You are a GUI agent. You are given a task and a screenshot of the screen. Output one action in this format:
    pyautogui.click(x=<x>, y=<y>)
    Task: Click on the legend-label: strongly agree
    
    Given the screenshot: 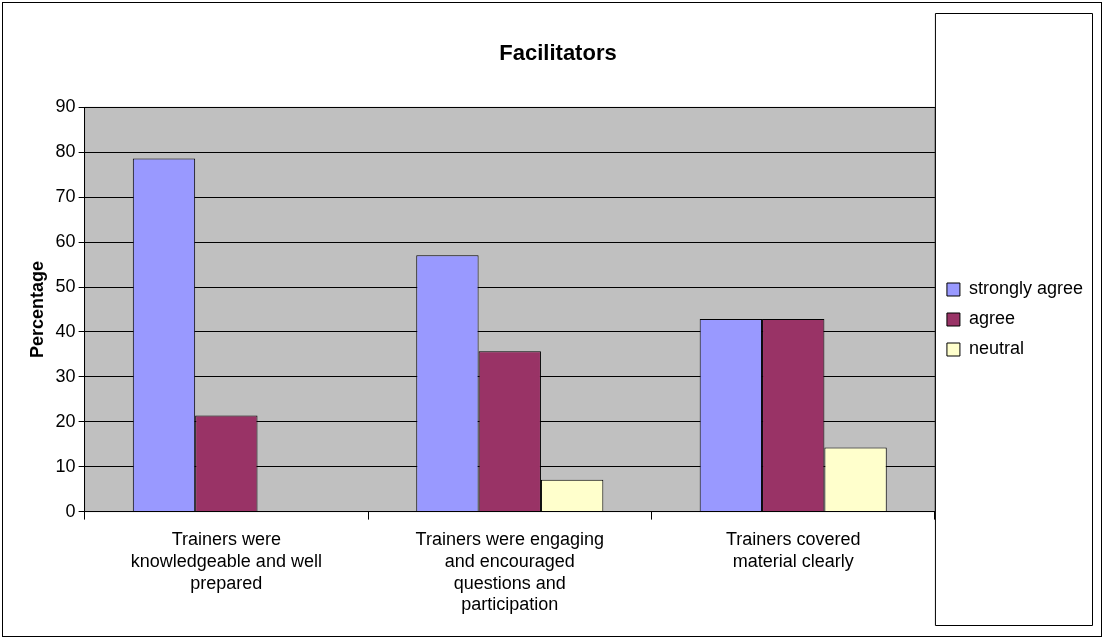 What is the action you would take?
    pyautogui.click(x=1026, y=288)
    